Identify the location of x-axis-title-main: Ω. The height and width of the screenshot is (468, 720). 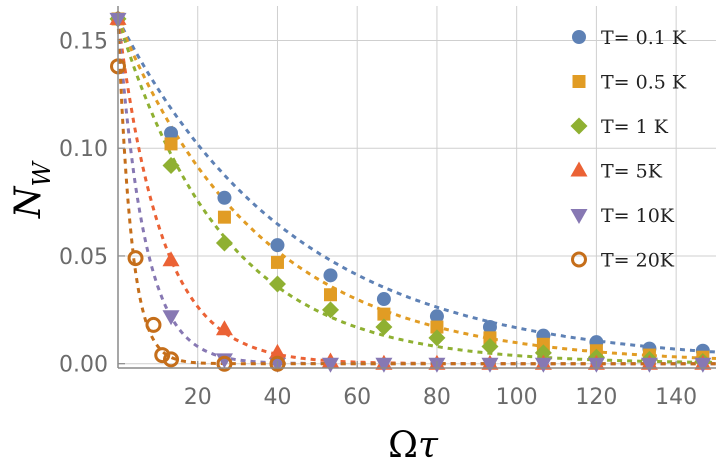
(403, 445).